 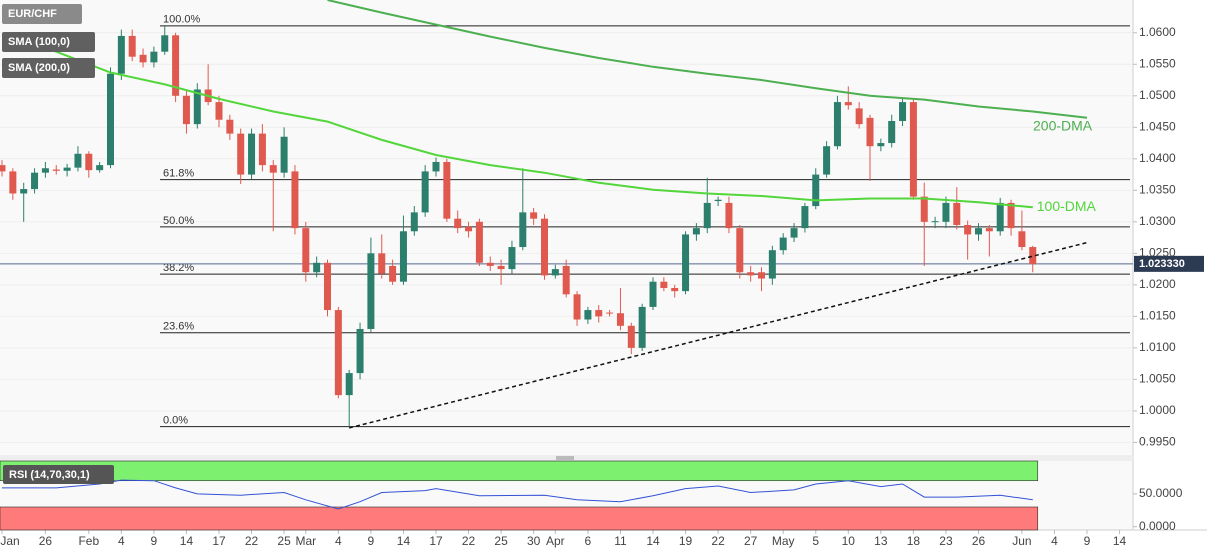 I want to click on fib-level-label: 50.0%, so click(x=178, y=221).